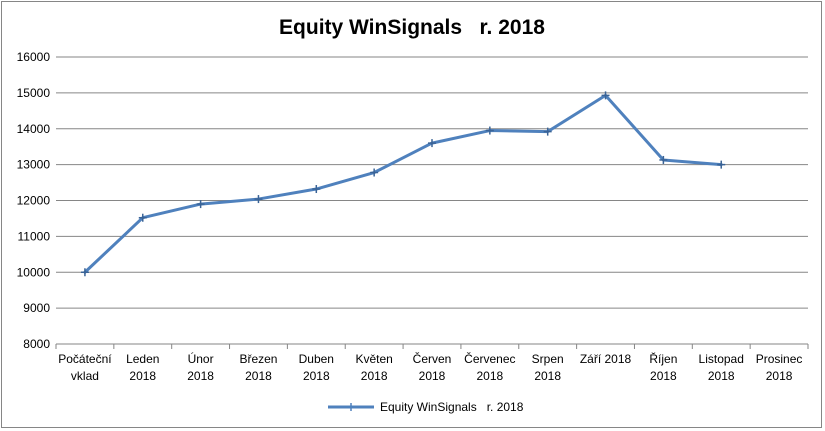  Describe the element at coordinates (258, 367) in the screenshot. I see `x-tick-label: Březen 2018` at that location.